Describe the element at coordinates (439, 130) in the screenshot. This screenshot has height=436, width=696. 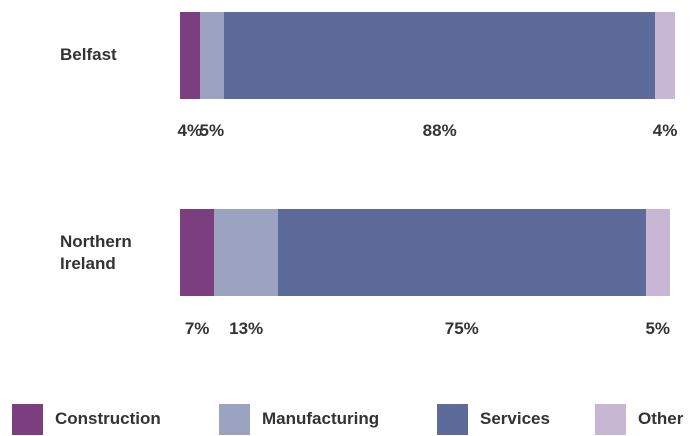
I see `data-label-belfast-services: 88%` at that location.